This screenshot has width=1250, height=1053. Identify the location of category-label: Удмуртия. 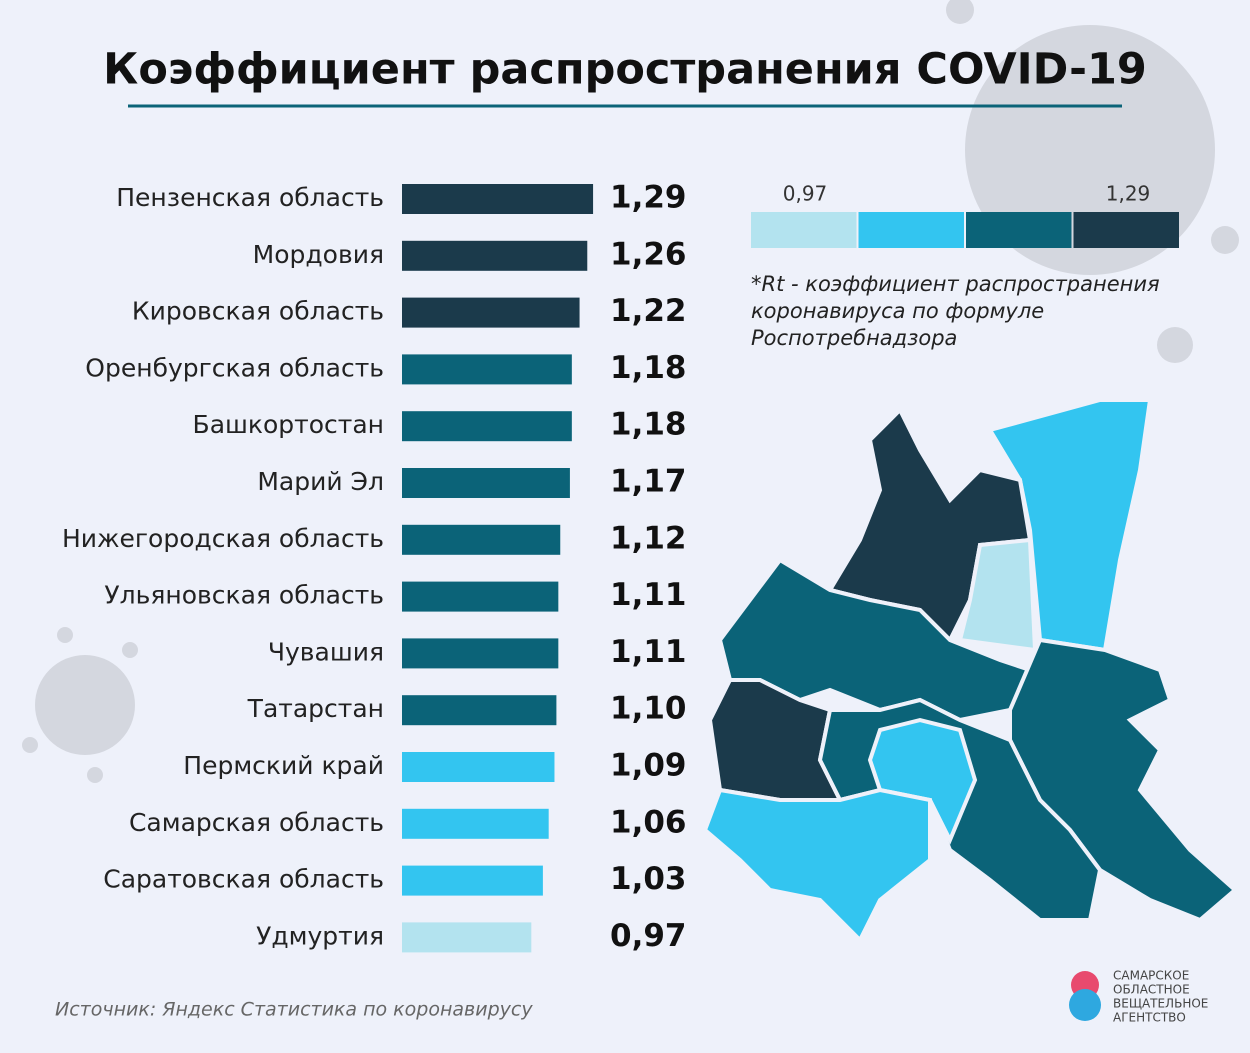
(320, 935).